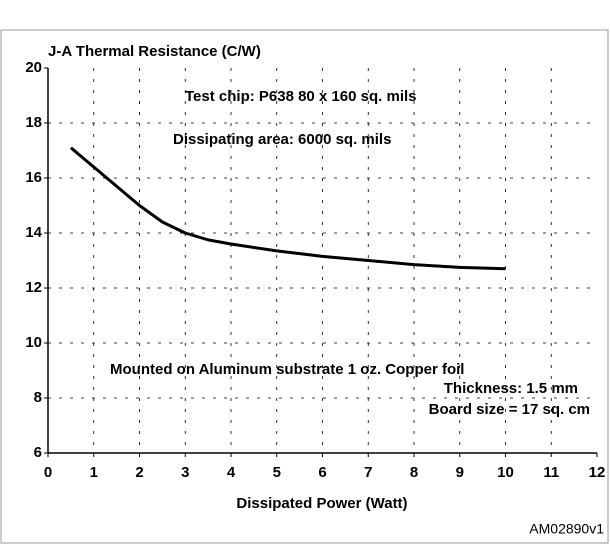 This screenshot has height=545, width=610. Describe the element at coordinates (48, 472) in the screenshot. I see `x-tick-label: 0` at that location.